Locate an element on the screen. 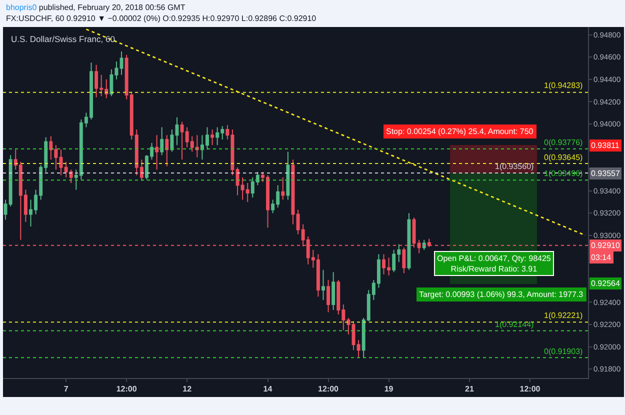  x-tick-label: 14 is located at coordinates (268, 389).